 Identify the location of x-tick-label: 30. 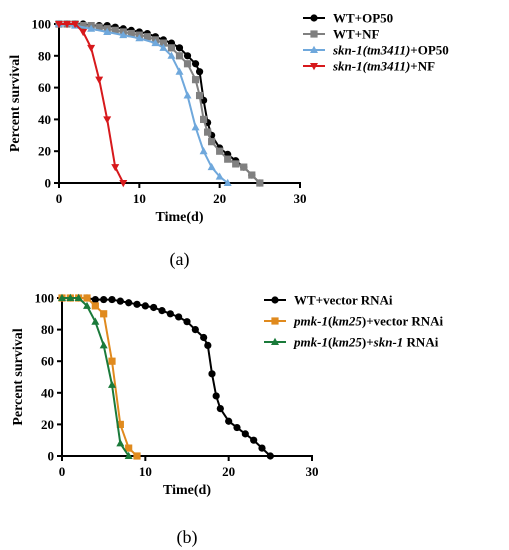
(300, 198).